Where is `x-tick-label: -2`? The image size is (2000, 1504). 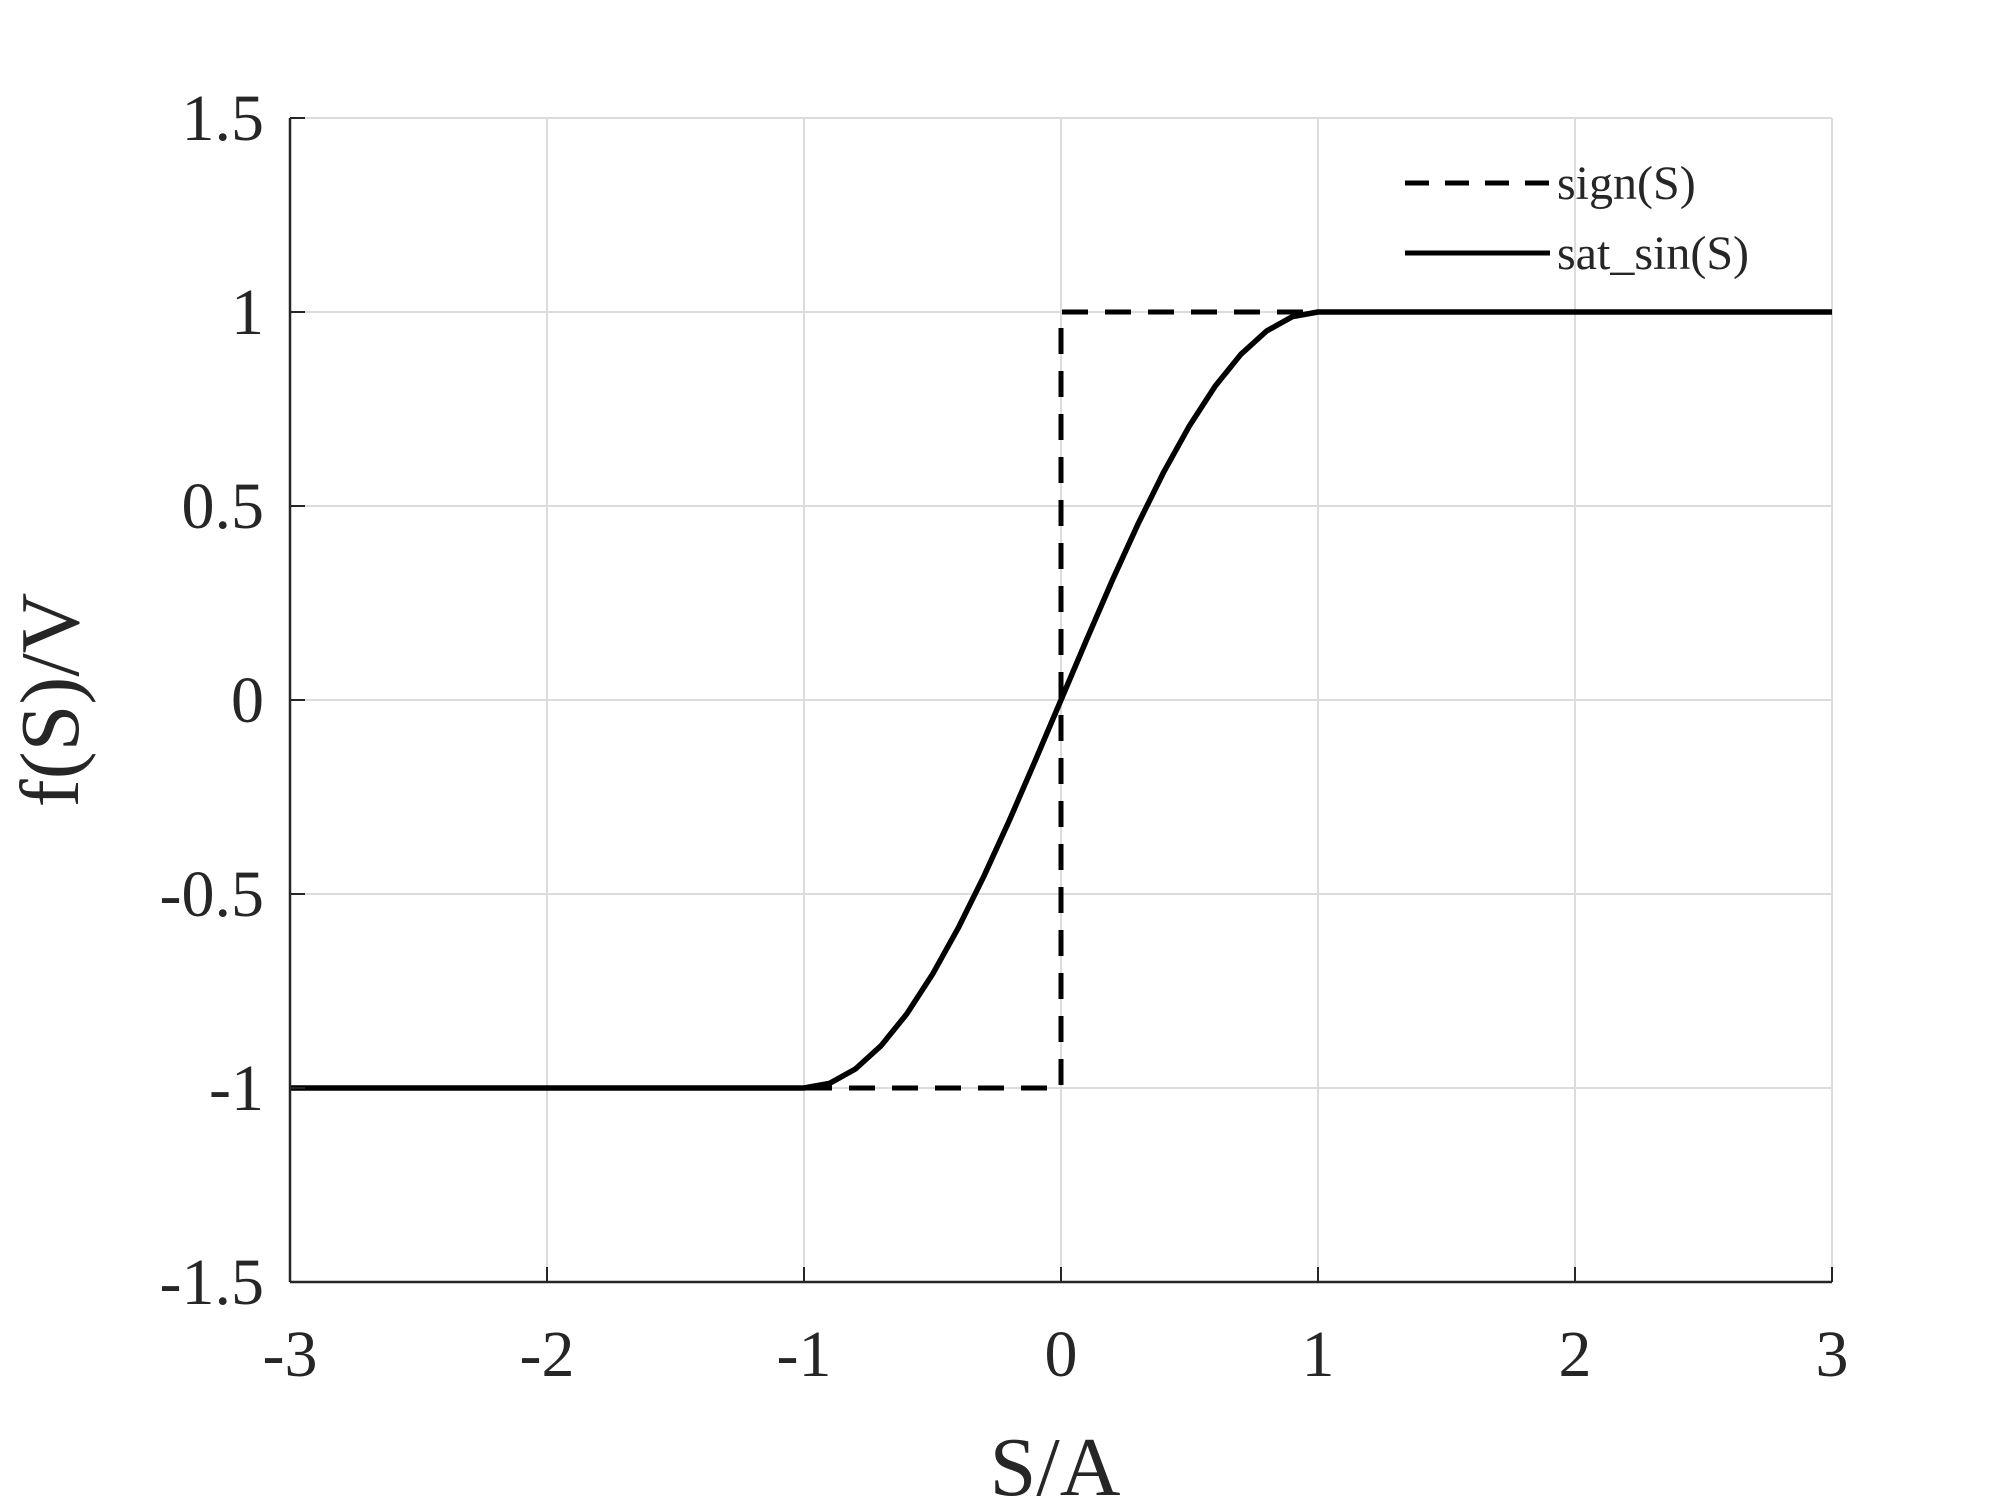
x-tick-label: -2 is located at coordinates (547, 1354).